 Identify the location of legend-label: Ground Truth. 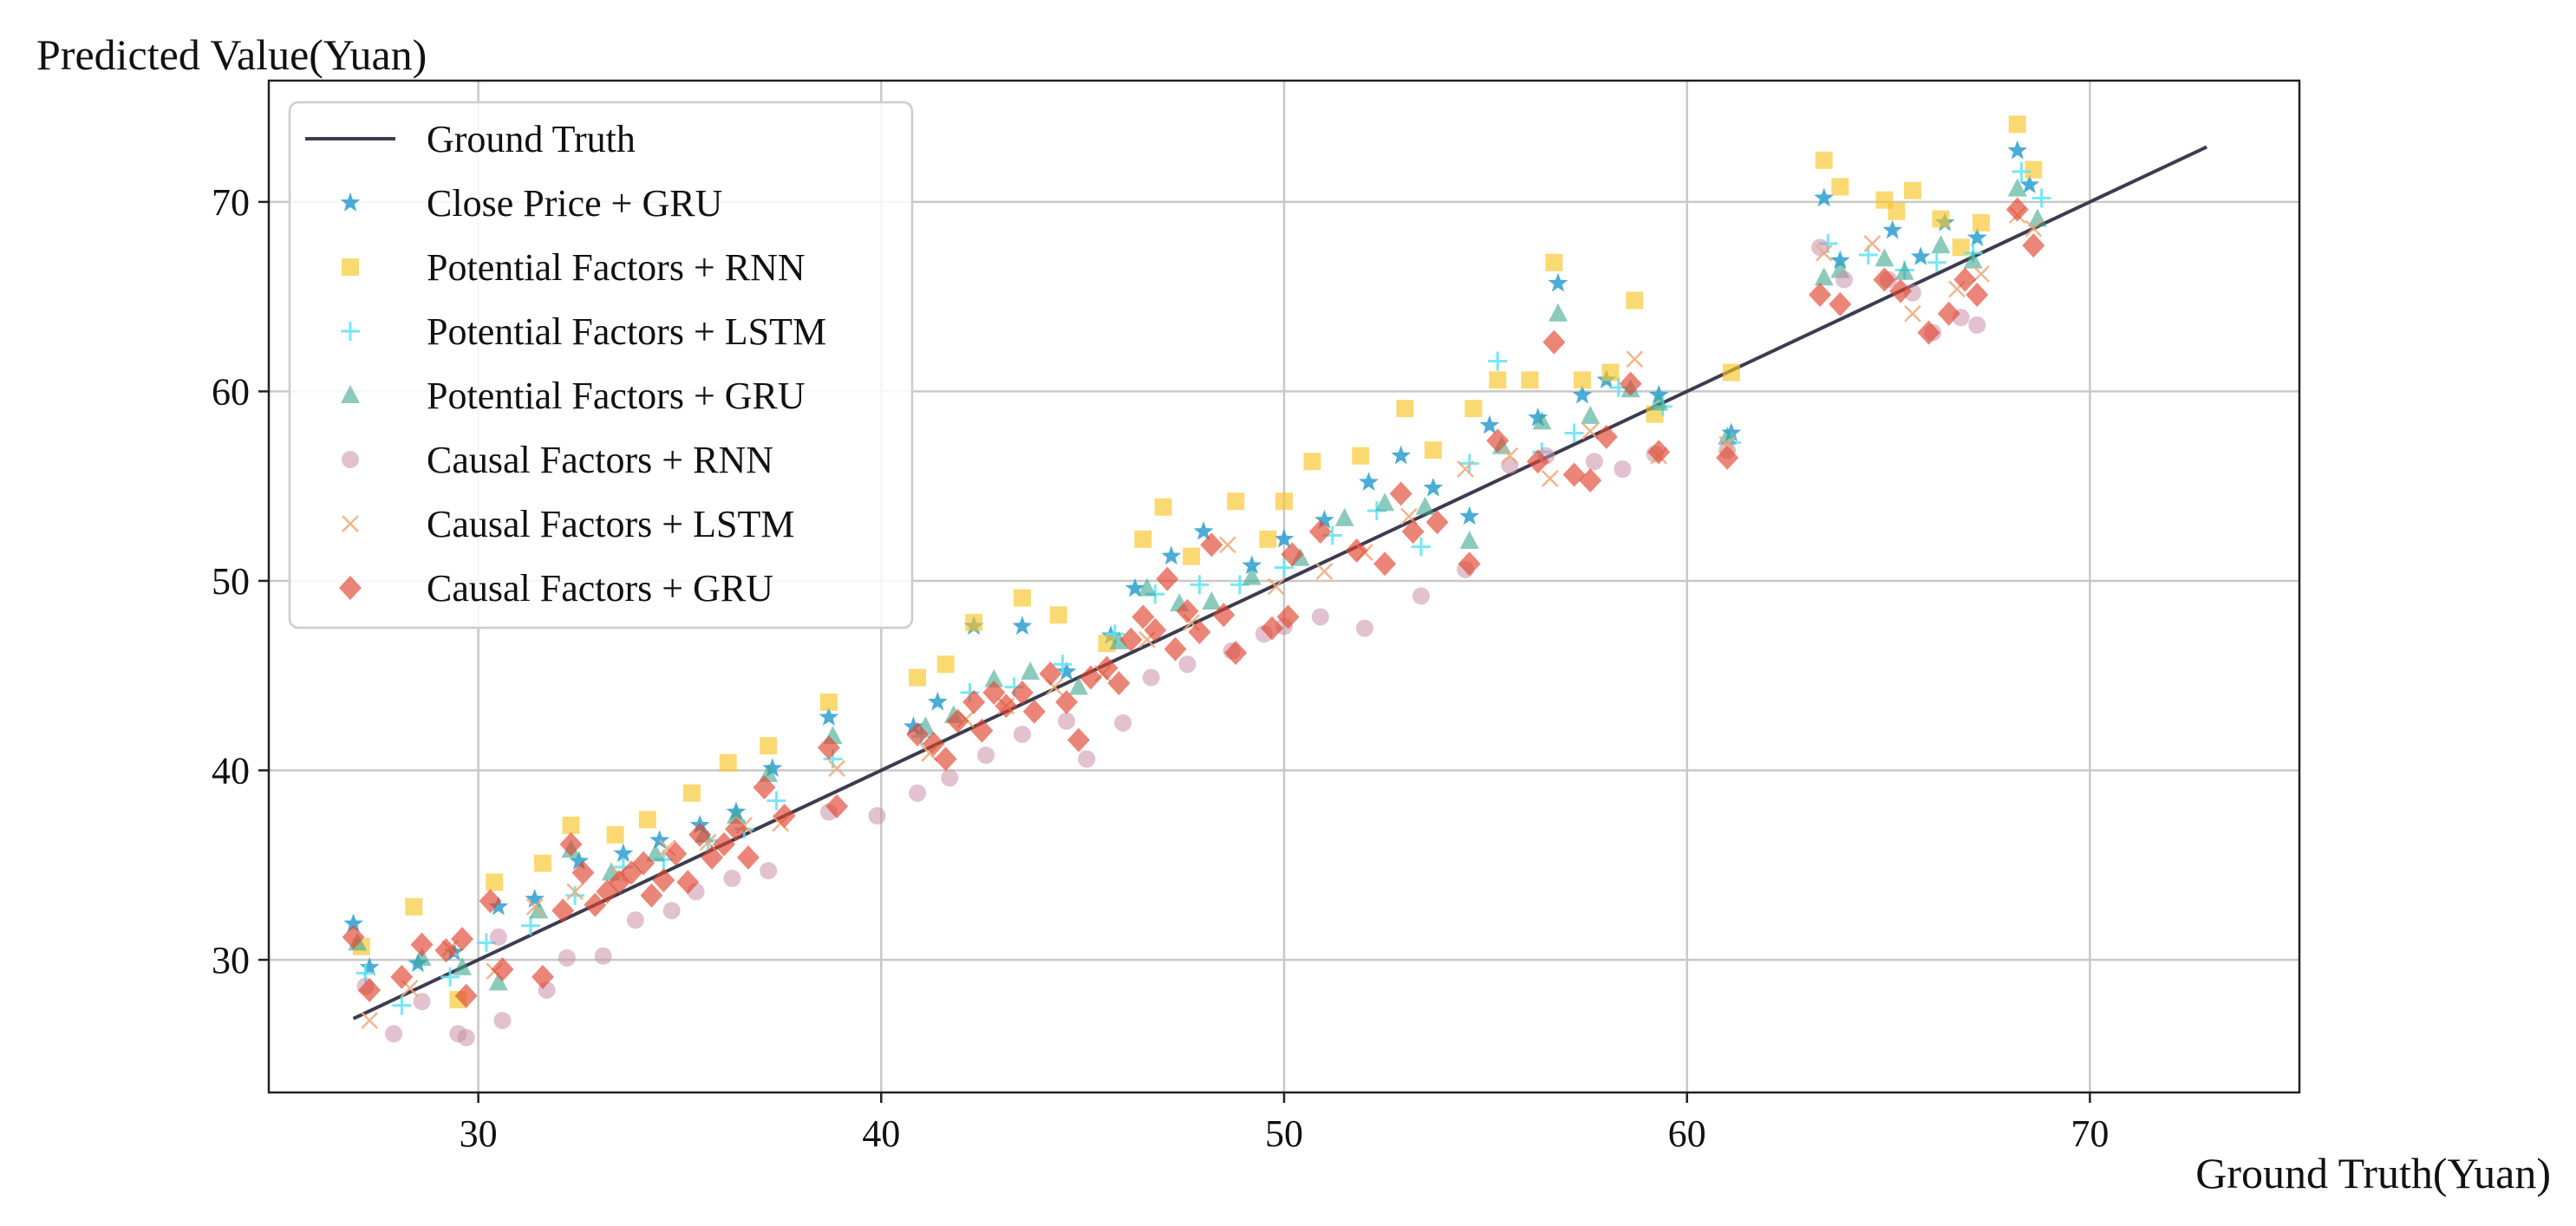
(532, 139).